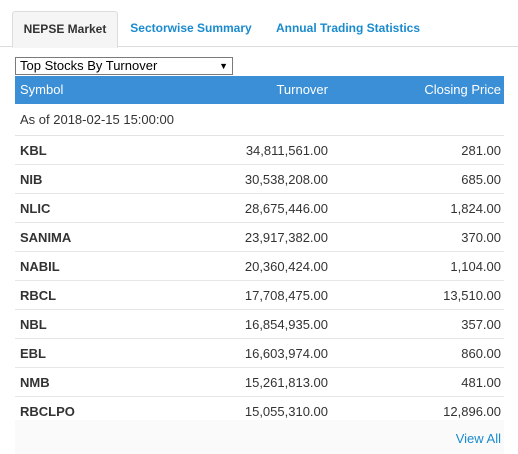 The image size is (518, 454). Describe the element at coordinates (286, 208) in the screenshot. I see `row-turnover: 28,675,446.00` at that location.